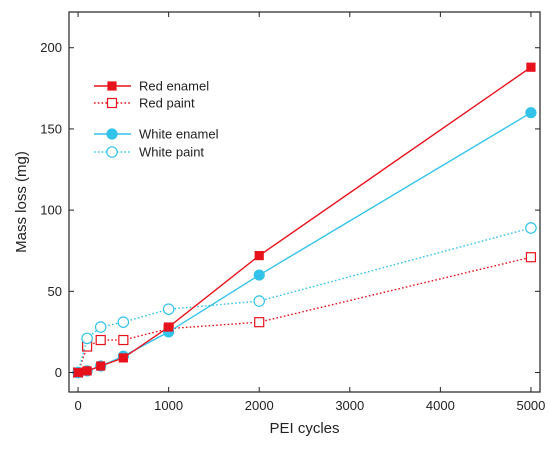  I want to click on legend-item-red-paint: Red paint, so click(144, 103).